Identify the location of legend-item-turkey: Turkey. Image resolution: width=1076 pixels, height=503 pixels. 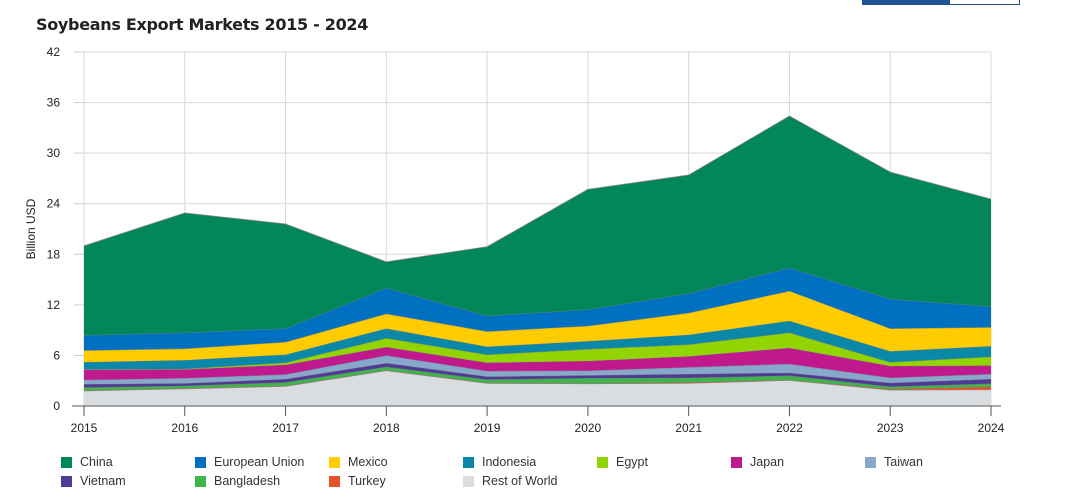
(357, 481).